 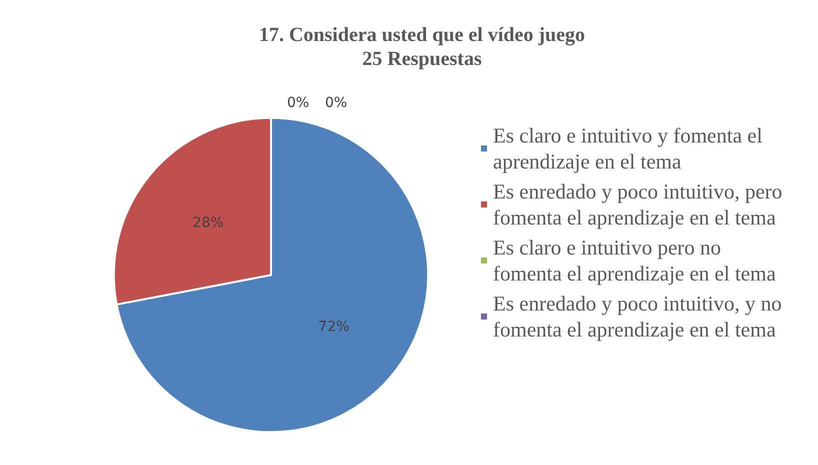 I want to click on legend-label: Es enredado y poco intuitivo, y no fomenta el aprendizaje en el tema, so click(x=640, y=317).